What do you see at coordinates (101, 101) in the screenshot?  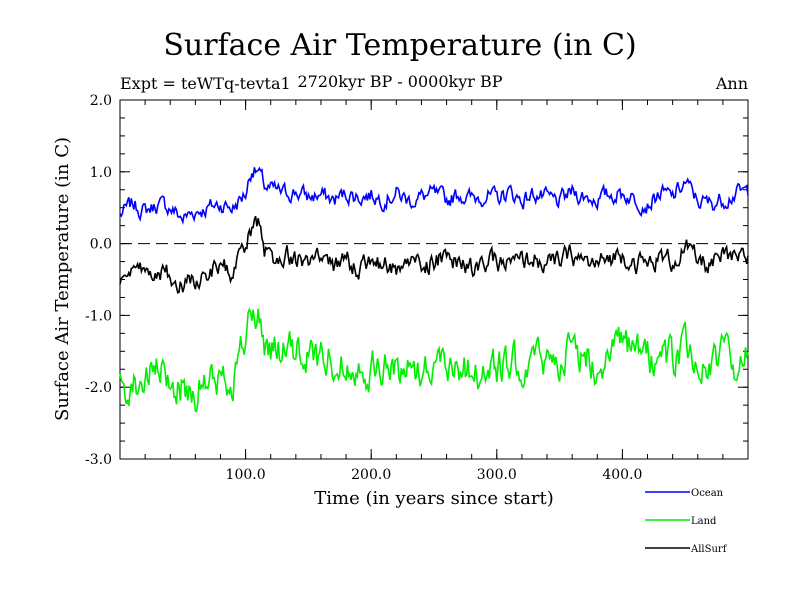 I see `y-tick-label: 2.0` at bounding box center [101, 101].